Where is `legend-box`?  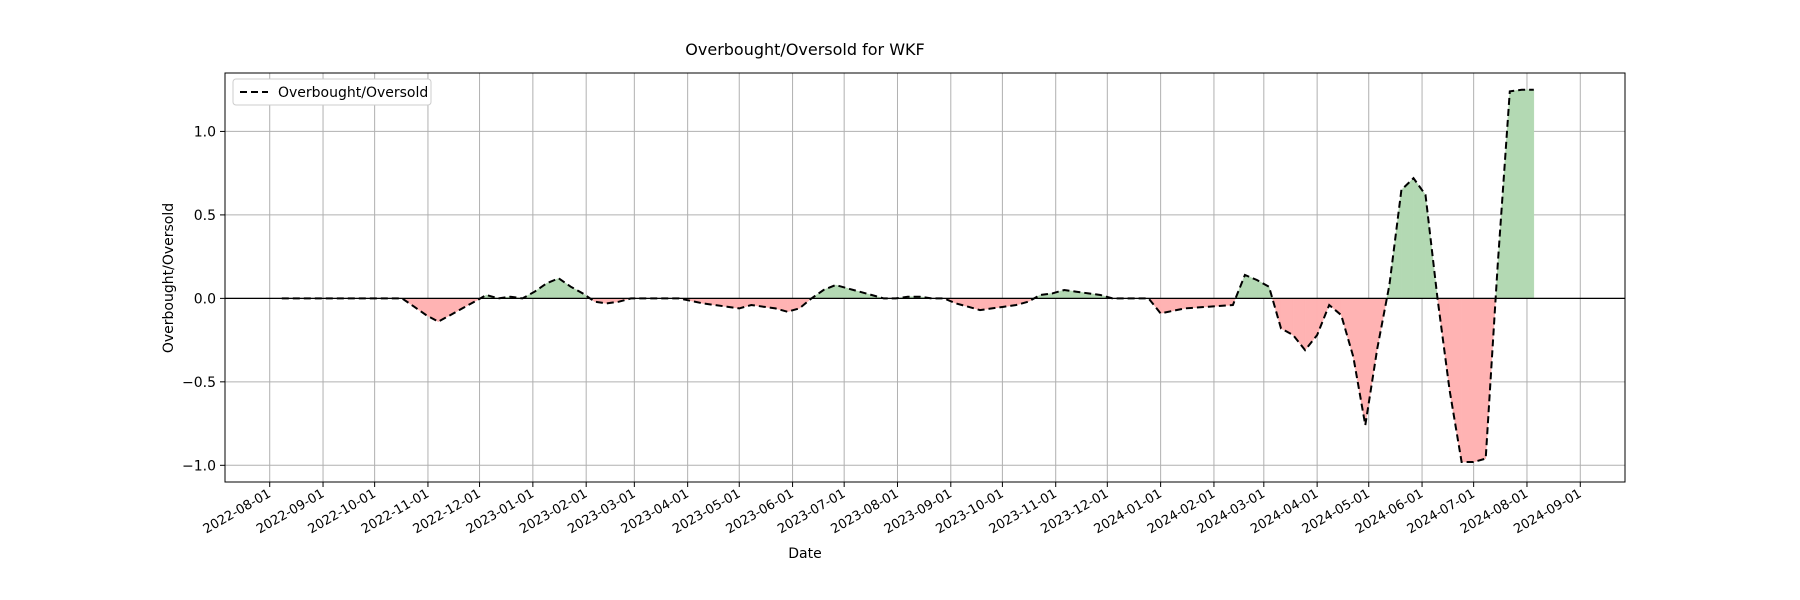 legend-box is located at coordinates (332, 92).